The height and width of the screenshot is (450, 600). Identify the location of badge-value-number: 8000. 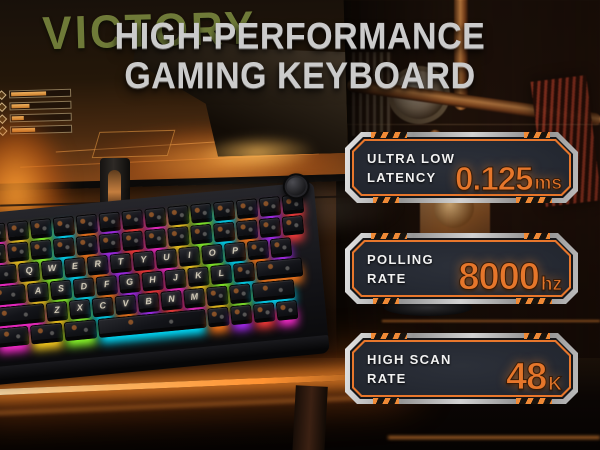
(499, 276).